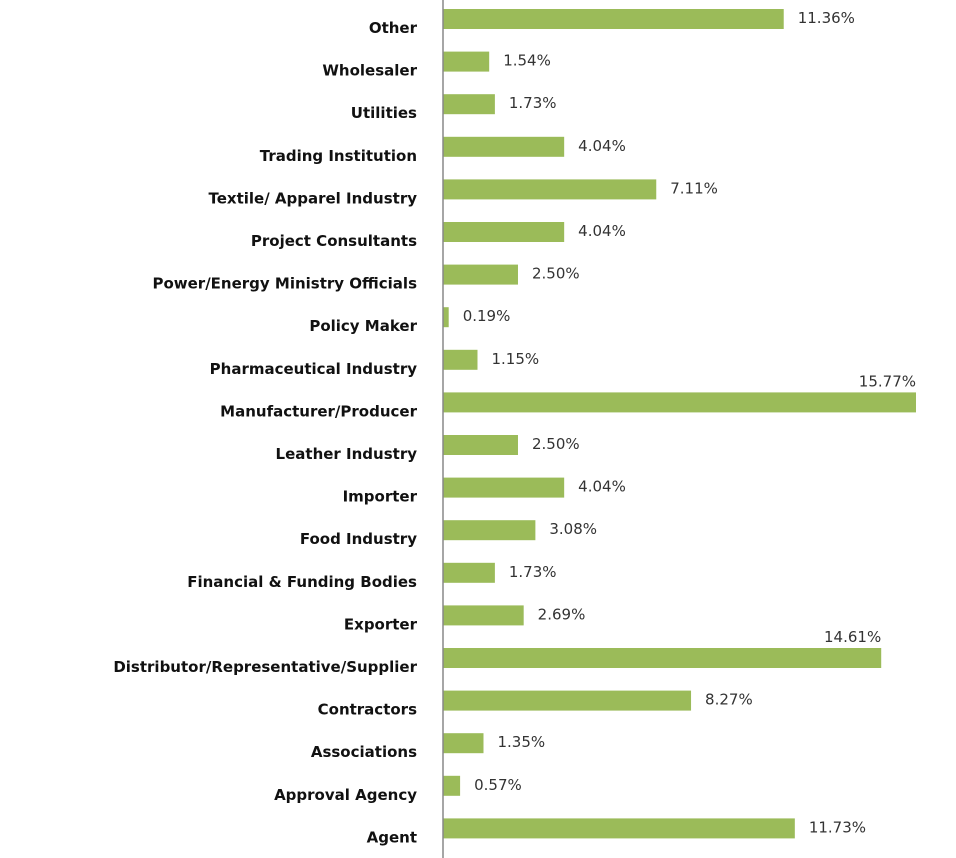  What do you see at coordinates (562, 614) in the screenshot?
I see `value-label: 2.69%` at bounding box center [562, 614].